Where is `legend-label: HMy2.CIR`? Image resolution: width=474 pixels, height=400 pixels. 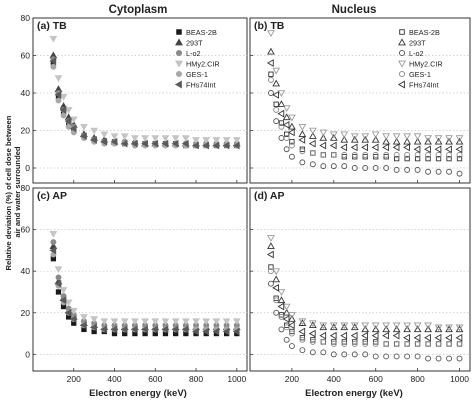 legend-label: HMy2.CIR is located at coordinates (203, 64).